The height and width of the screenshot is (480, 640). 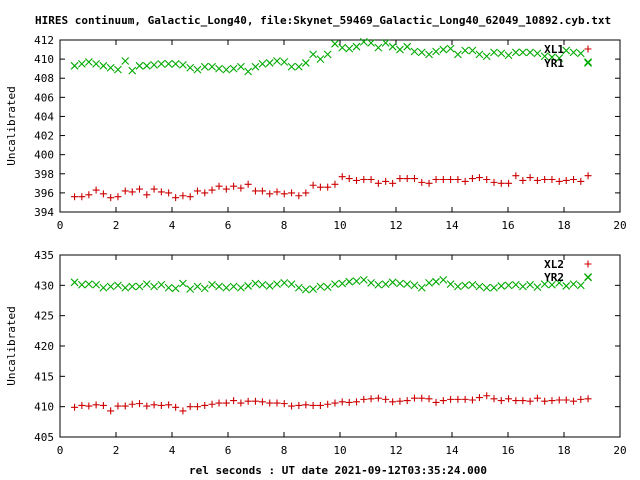 I want to click on top-x-tick-label: 0, so click(x=60, y=225).